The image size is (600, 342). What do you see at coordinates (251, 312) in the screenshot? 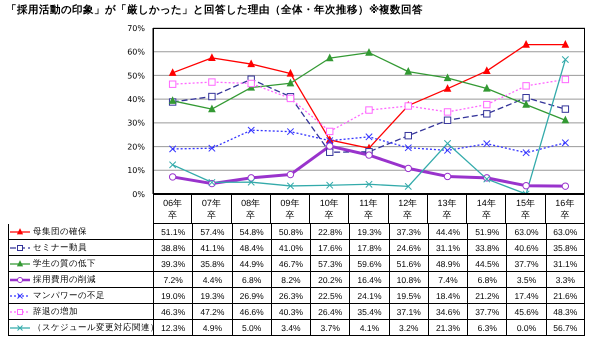
I see `data-label: 46.6%` at bounding box center [251, 312].